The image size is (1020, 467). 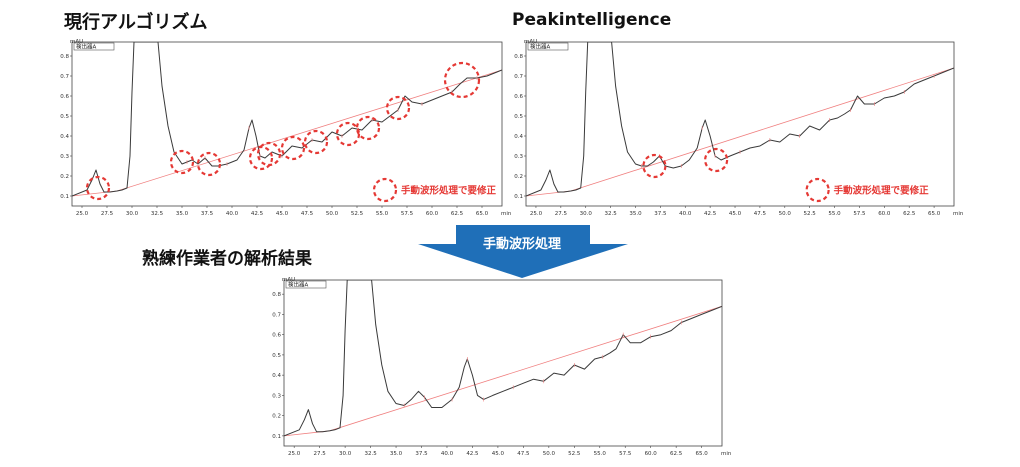 What do you see at coordinates (64, 177) in the screenshot?
I see `y-tick-label: 0.2` at bounding box center [64, 177].